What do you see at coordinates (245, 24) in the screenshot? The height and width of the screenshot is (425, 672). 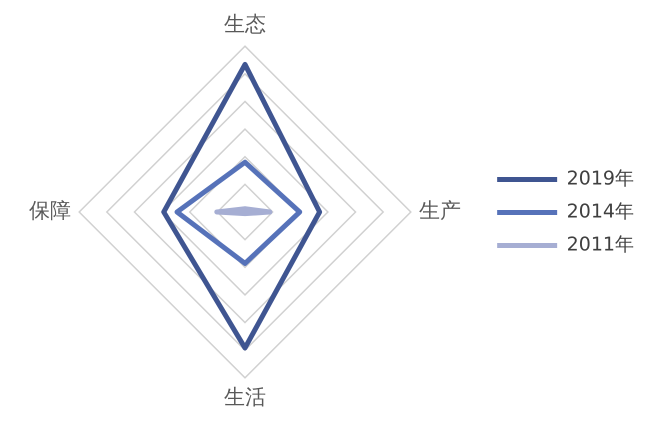 I see `spoke-label: 生态` at bounding box center [245, 24].